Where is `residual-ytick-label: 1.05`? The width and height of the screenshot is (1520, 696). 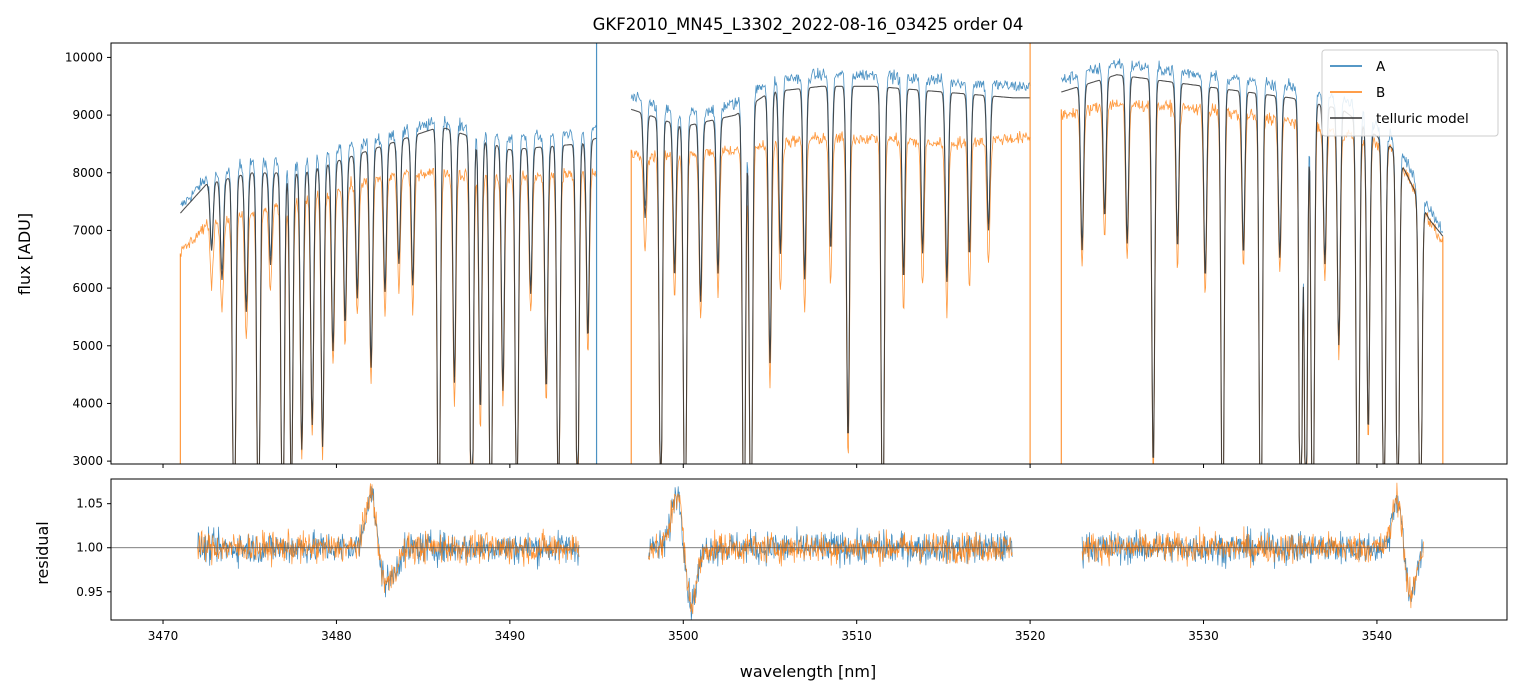
residual-ytick-label: 1.05 is located at coordinates (89, 504).